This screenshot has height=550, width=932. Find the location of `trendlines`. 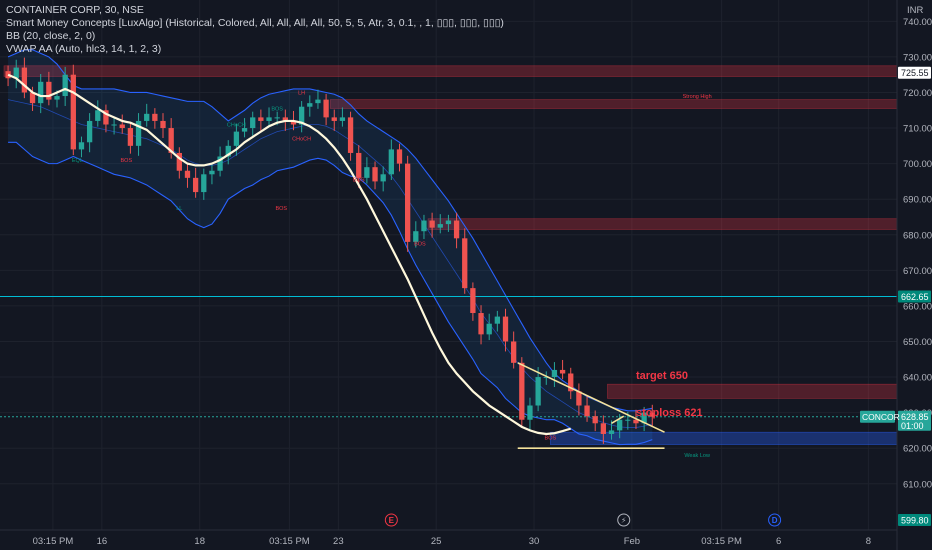

trendlines is located at coordinates (591, 405).